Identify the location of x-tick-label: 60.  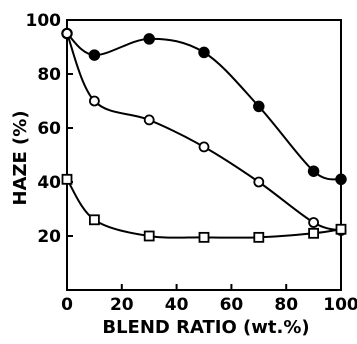
(232, 305).